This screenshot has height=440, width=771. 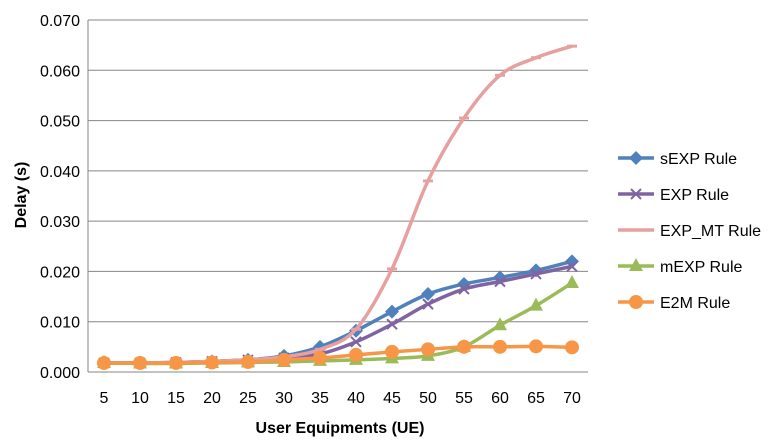 I want to click on x-tick-label: 25, so click(x=248, y=398).